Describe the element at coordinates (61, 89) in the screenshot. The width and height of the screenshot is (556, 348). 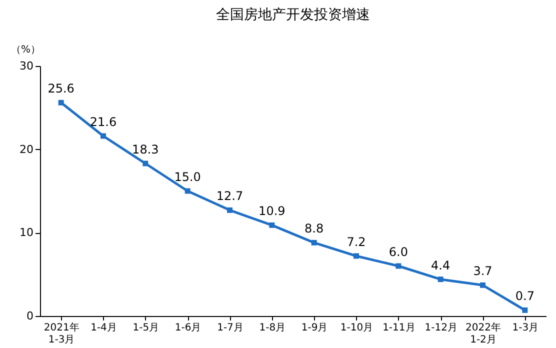
I see `data-label: 25.6` at that location.